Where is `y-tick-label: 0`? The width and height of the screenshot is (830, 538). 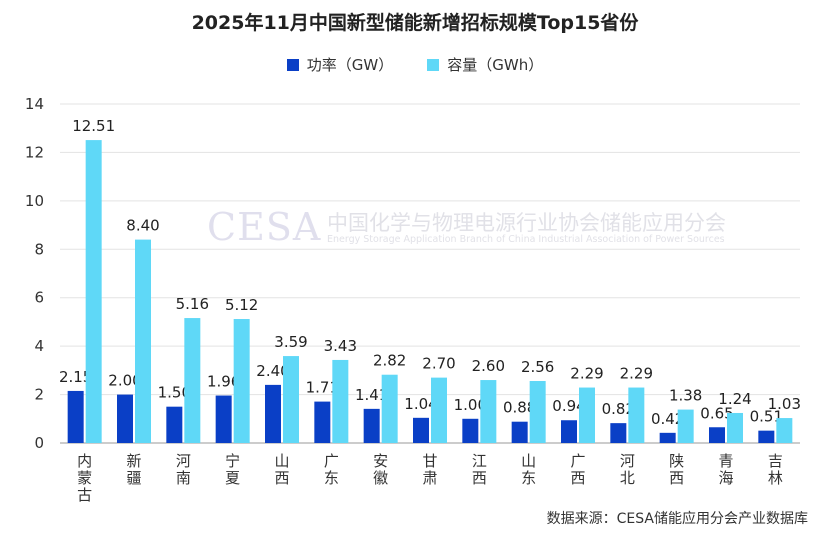 y-tick-label: 0 is located at coordinates (39, 443).